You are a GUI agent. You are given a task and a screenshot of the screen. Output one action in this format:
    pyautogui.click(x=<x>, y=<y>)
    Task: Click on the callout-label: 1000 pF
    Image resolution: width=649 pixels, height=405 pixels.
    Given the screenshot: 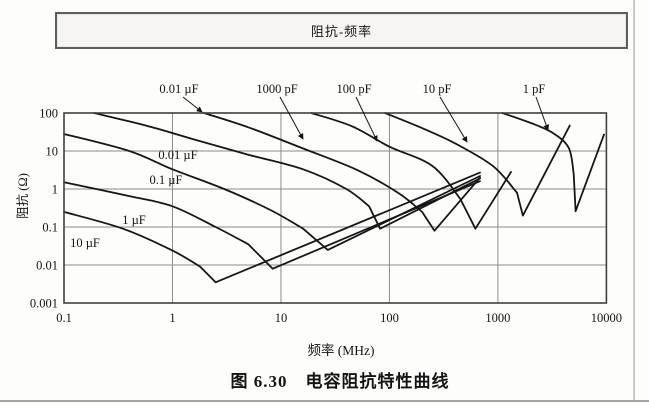 What is the action you would take?
    pyautogui.click(x=276, y=89)
    